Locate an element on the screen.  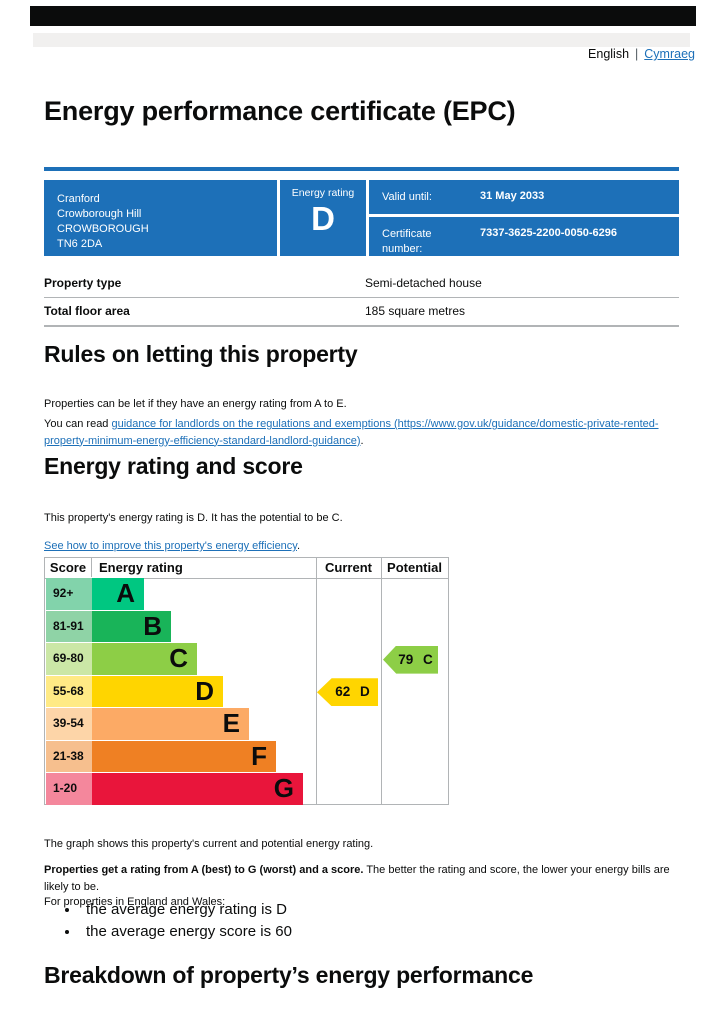
epc-band-row: 39-54 E is located at coordinates (246, 724).